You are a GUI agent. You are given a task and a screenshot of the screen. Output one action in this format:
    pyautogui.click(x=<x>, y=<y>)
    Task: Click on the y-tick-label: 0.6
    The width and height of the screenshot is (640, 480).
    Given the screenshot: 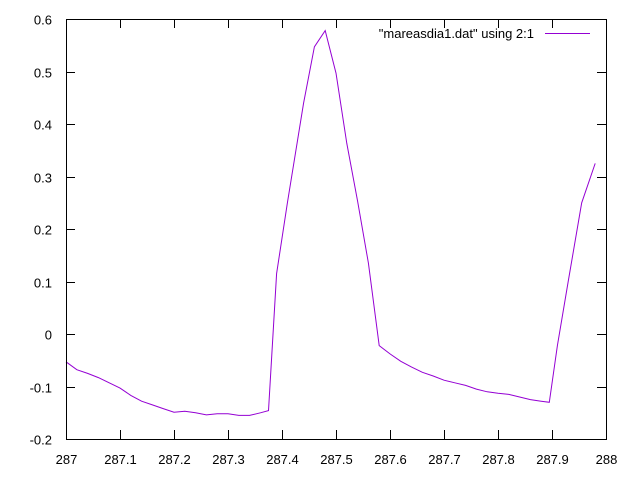 What is the action you would take?
    pyautogui.click(x=43, y=20)
    